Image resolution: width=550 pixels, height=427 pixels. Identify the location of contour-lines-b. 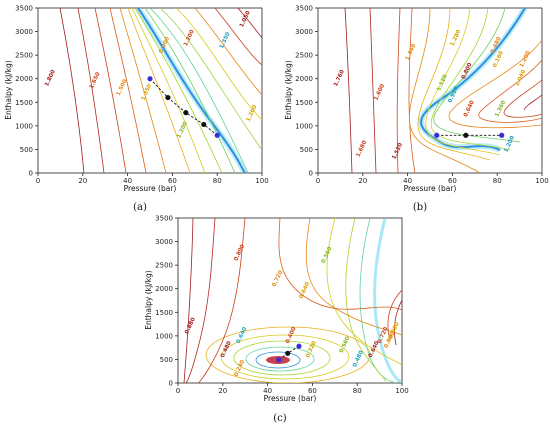
(443, 90).